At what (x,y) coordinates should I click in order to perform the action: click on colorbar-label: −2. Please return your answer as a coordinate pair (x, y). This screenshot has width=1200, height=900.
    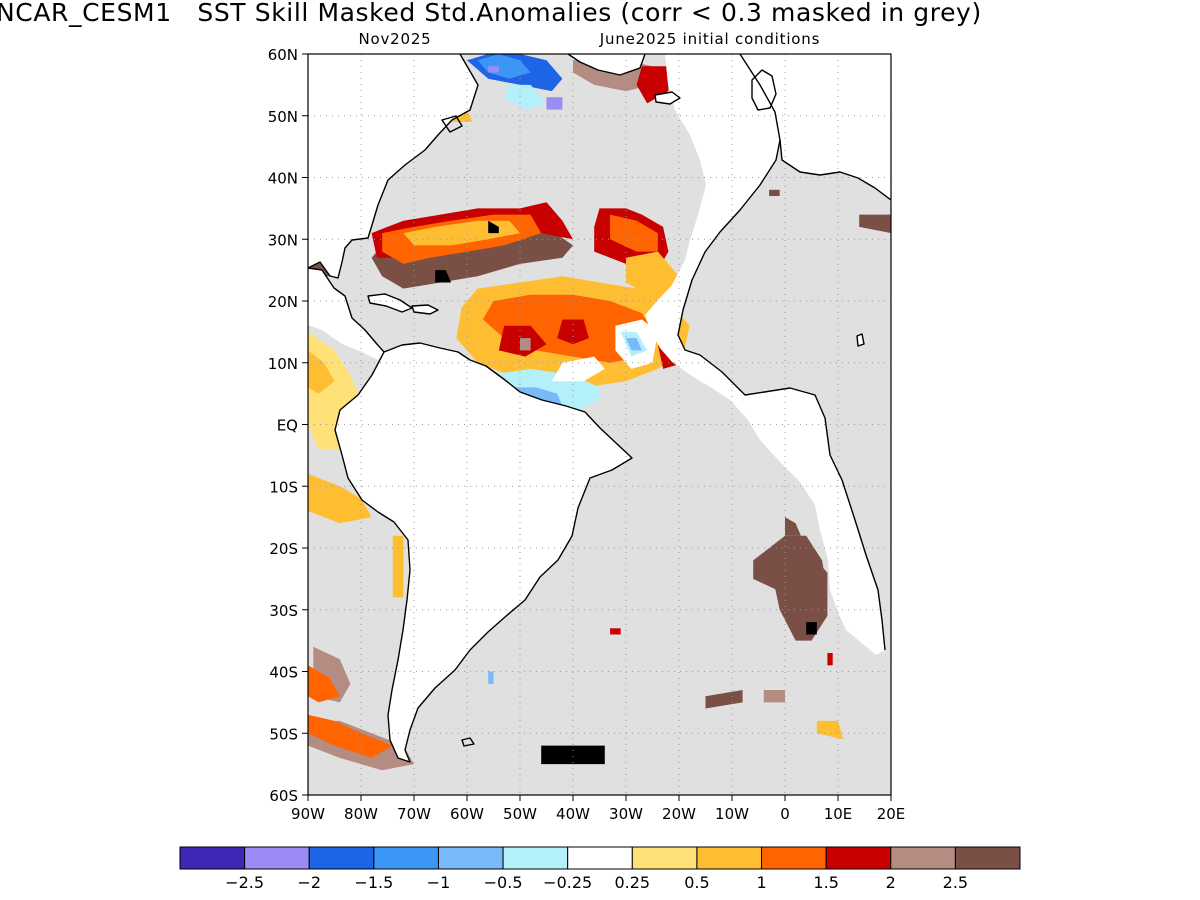
    Looking at the image, I should click on (309, 882).